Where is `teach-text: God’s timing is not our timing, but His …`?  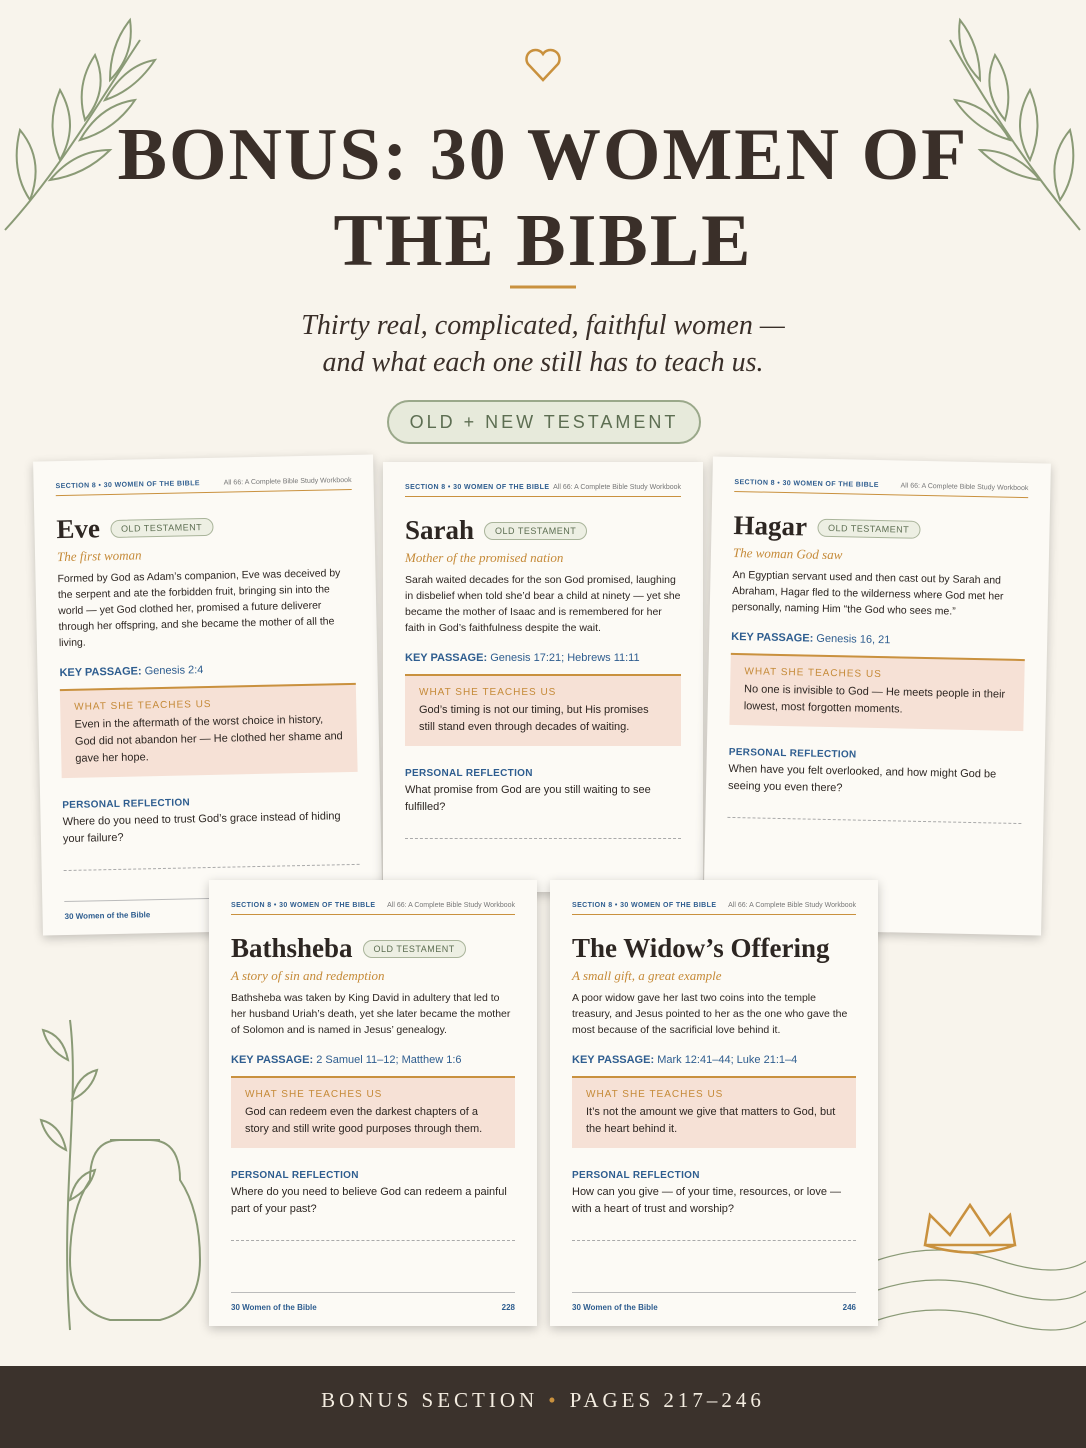 teach-text: God’s timing is not our timing, but His … is located at coordinates (534, 718).